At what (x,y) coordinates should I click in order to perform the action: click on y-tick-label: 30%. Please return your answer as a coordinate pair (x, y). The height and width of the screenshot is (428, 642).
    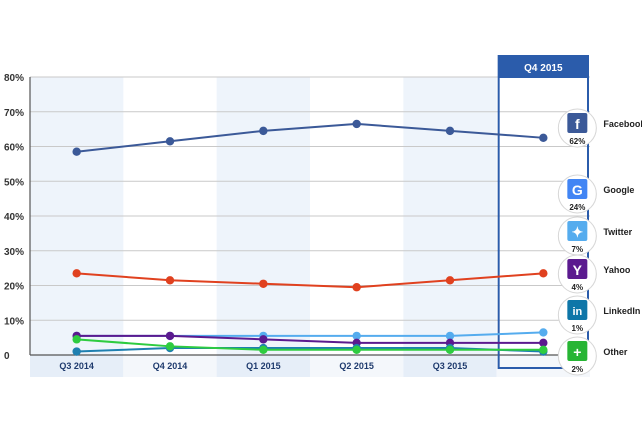
    Looking at the image, I should click on (14, 252).